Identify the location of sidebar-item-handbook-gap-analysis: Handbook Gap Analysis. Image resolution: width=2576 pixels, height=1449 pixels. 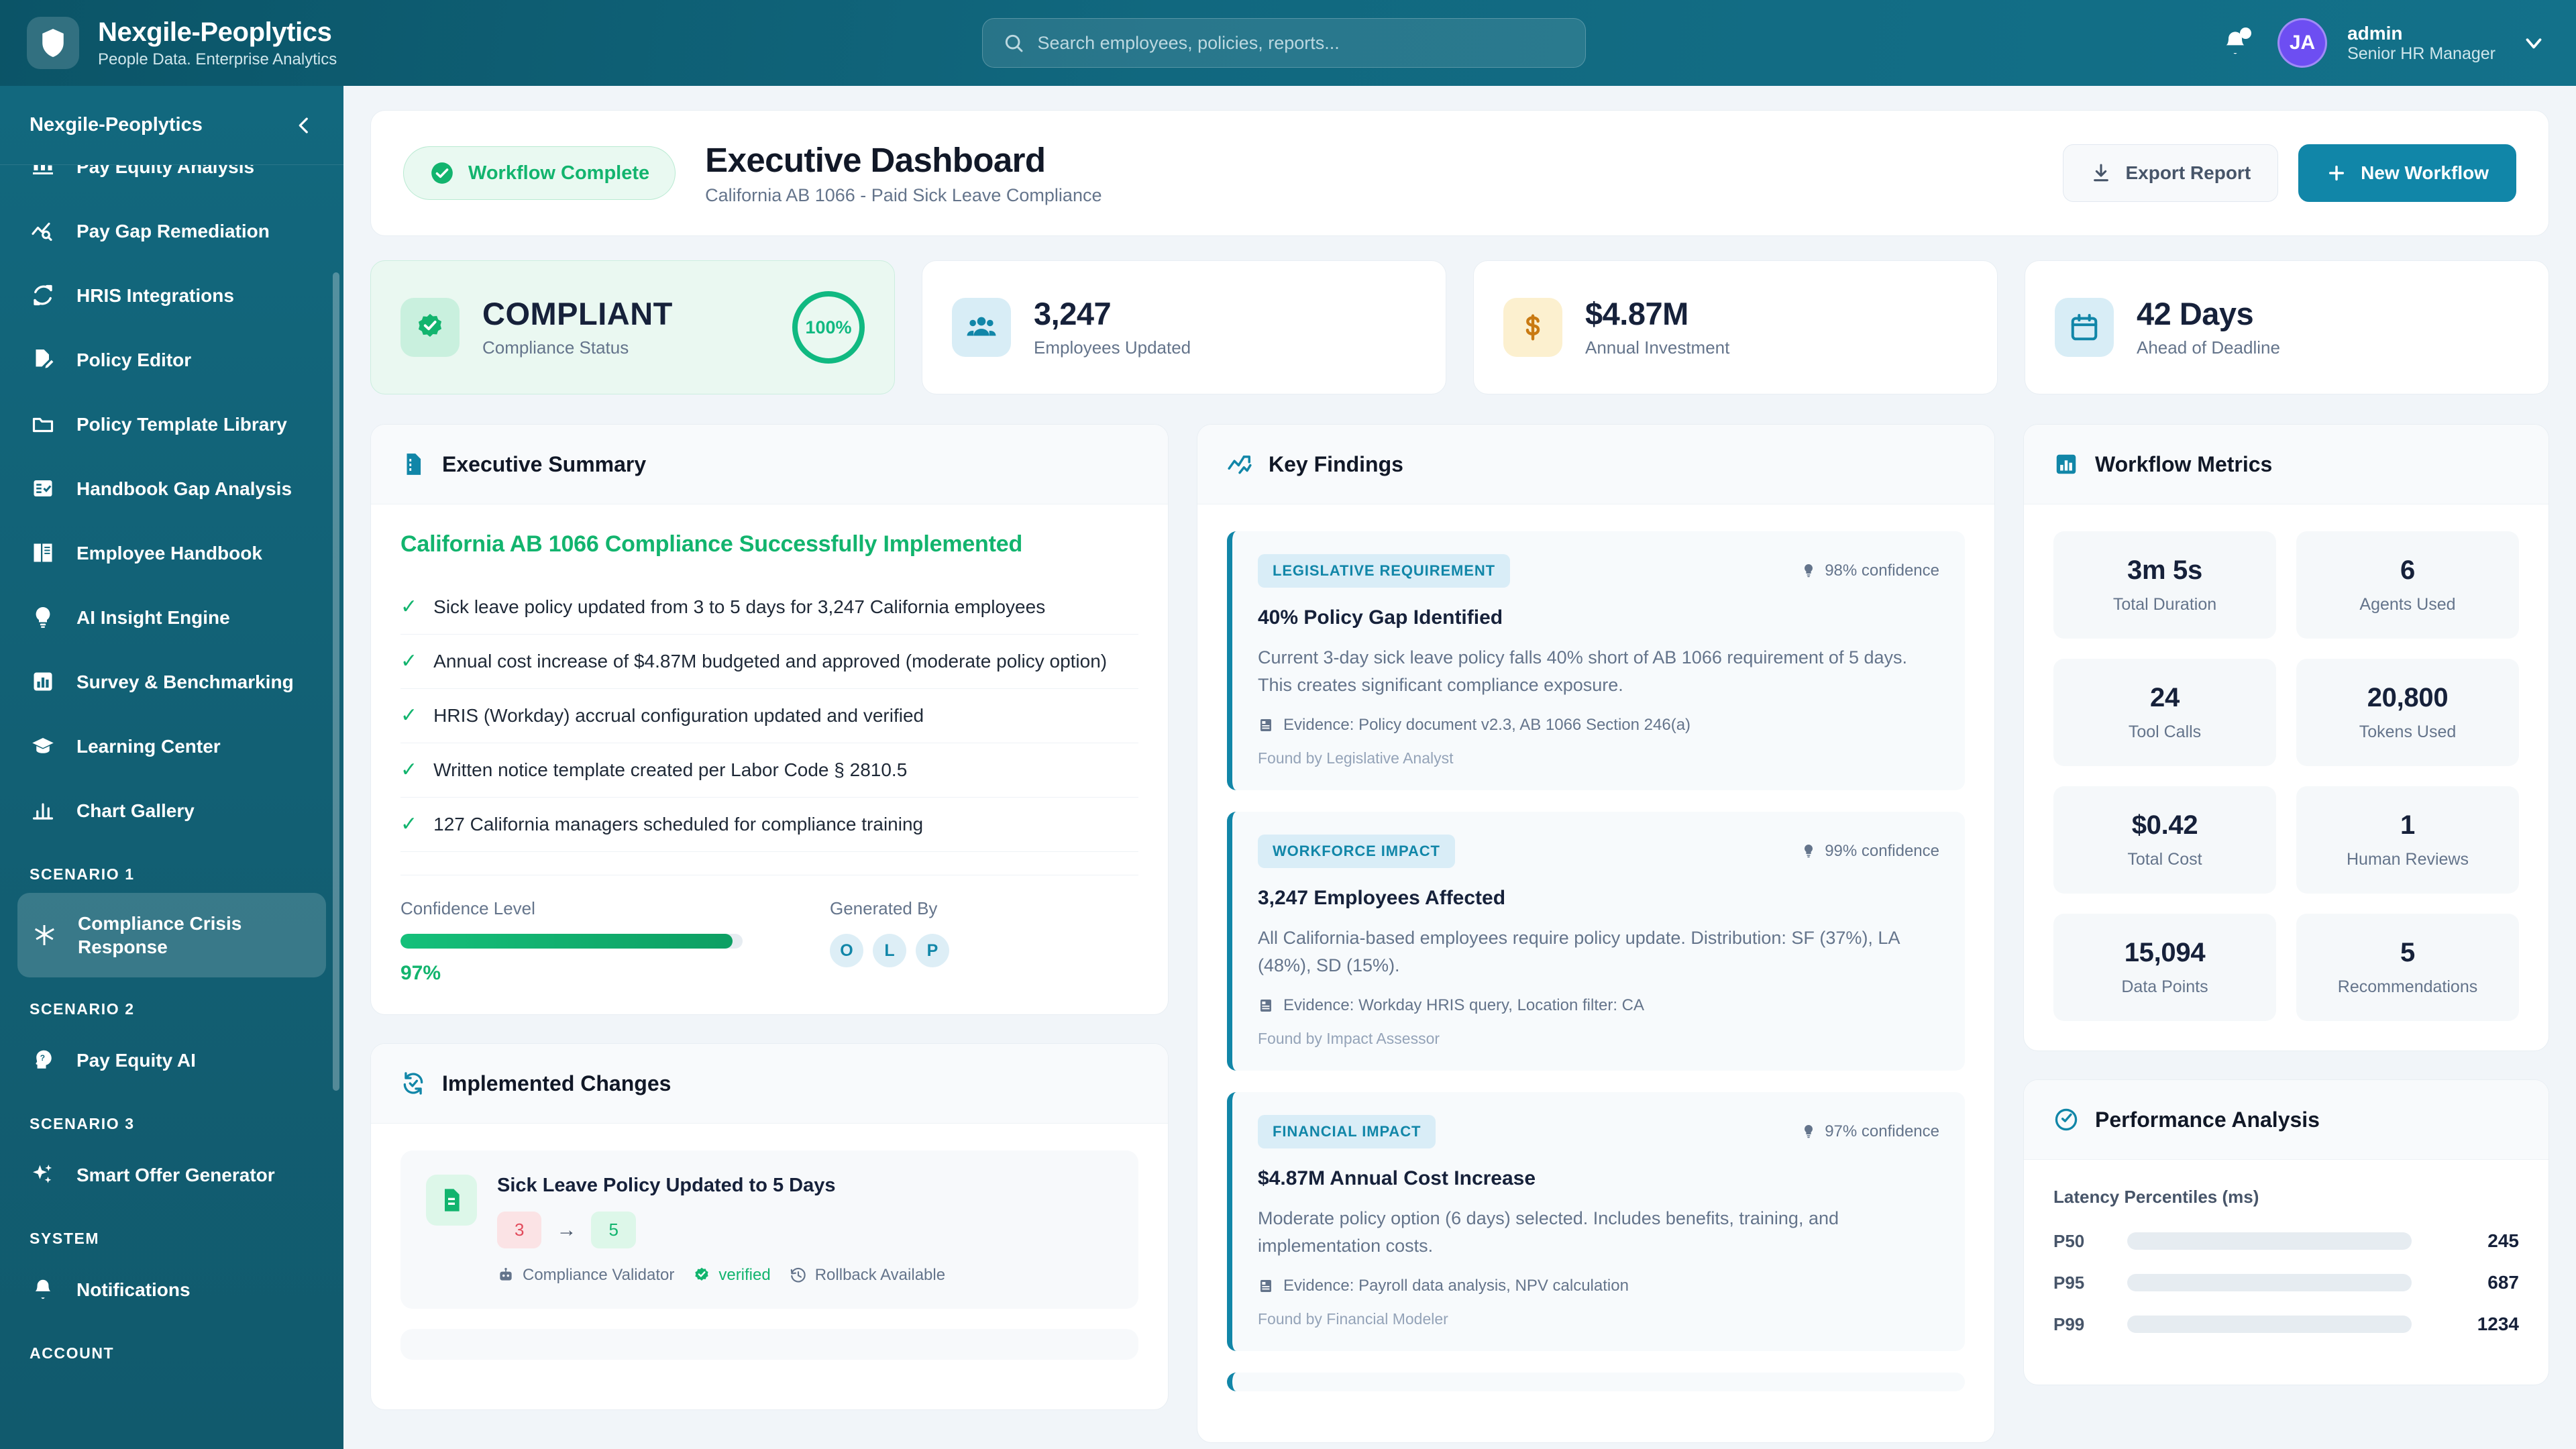
(171, 488).